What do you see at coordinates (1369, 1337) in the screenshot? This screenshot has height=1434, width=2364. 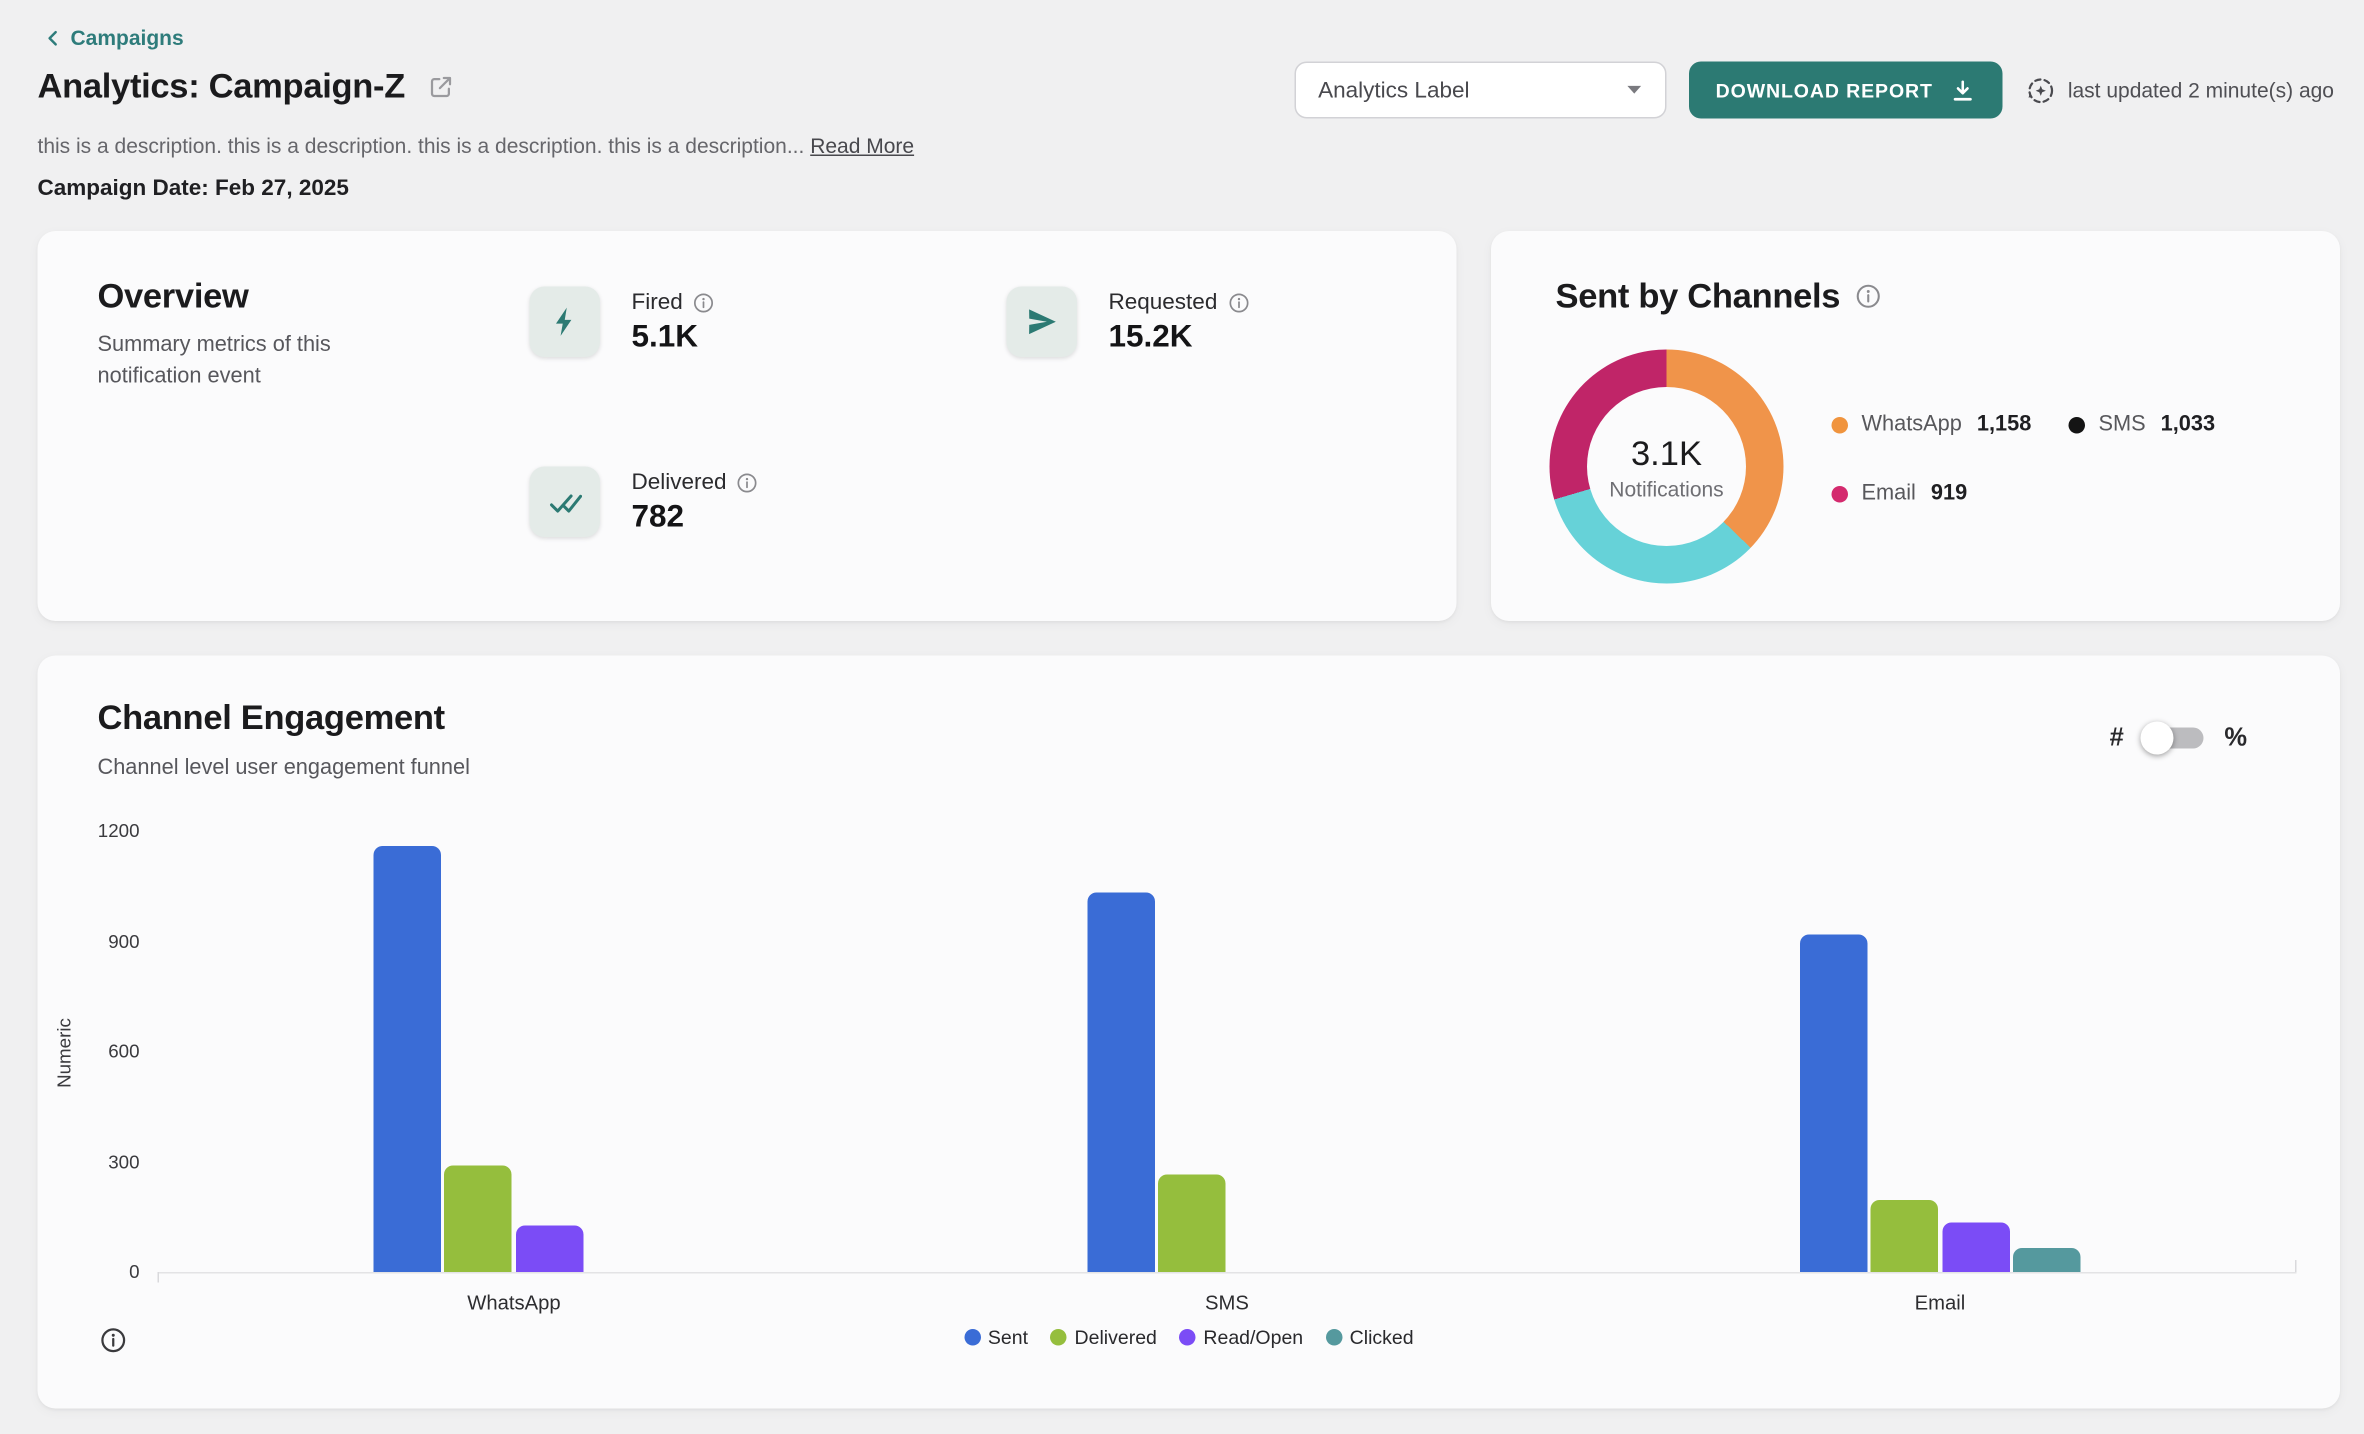 I see `bar-legend-item-clicked: Clicked` at bounding box center [1369, 1337].